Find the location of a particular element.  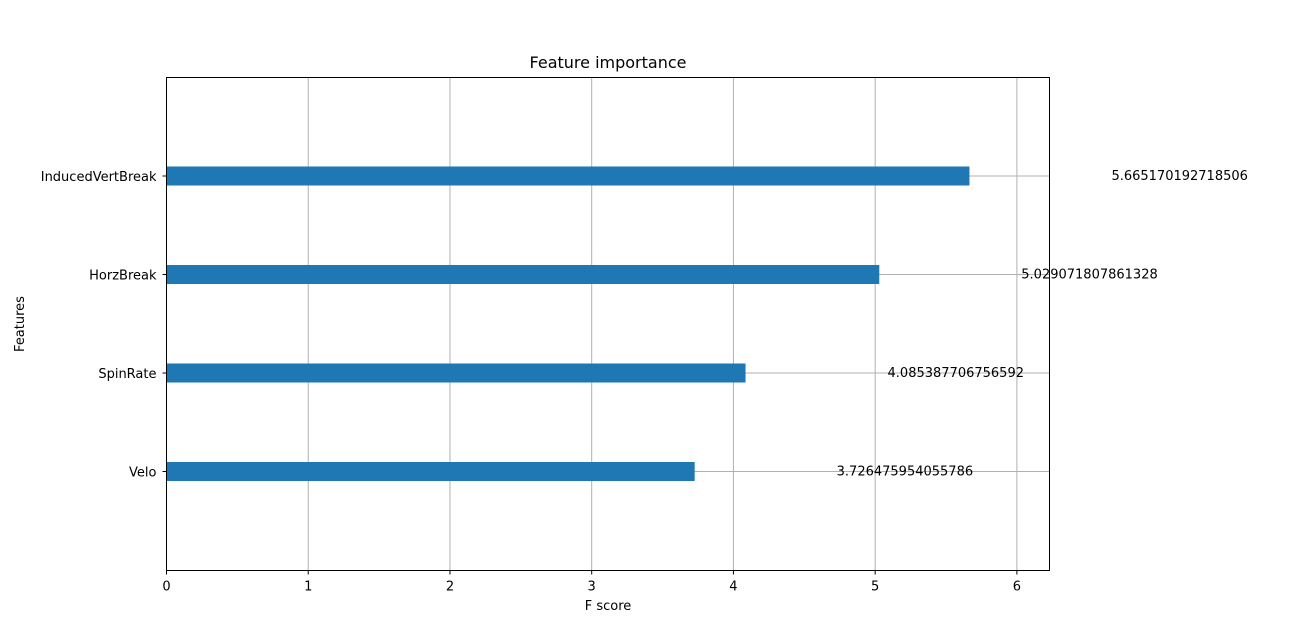

bar-inducedvertbreak is located at coordinates (568, 176).